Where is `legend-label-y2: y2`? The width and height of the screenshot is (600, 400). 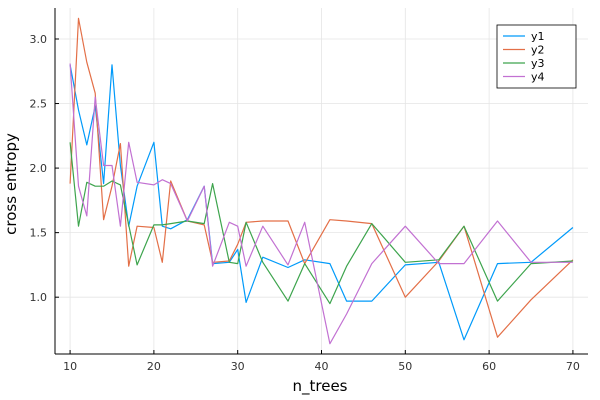 legend-label-y2: y2 is located at coordinates (538, 50).